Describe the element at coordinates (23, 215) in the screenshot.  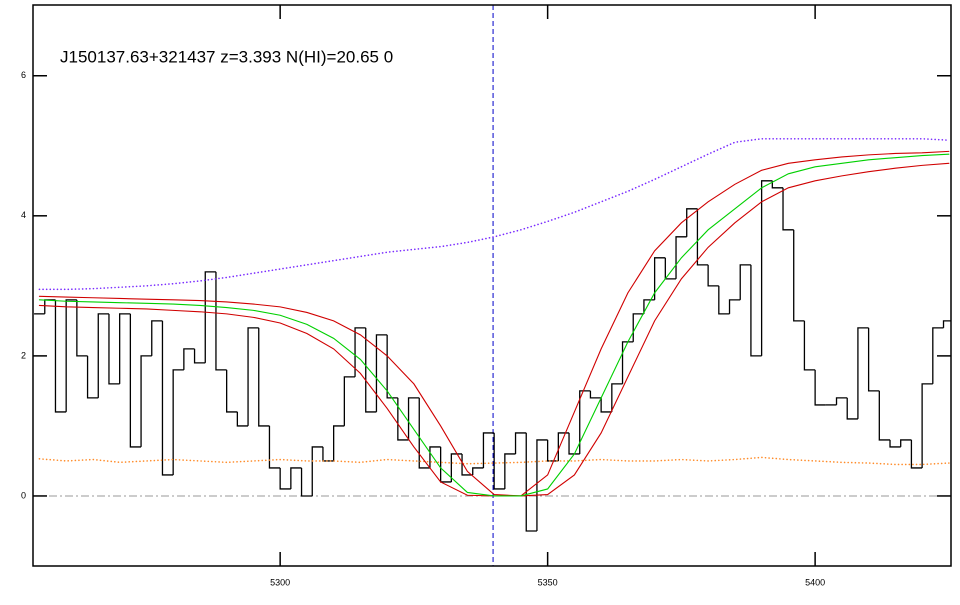
I see `y-tick-label: 4` at that location.